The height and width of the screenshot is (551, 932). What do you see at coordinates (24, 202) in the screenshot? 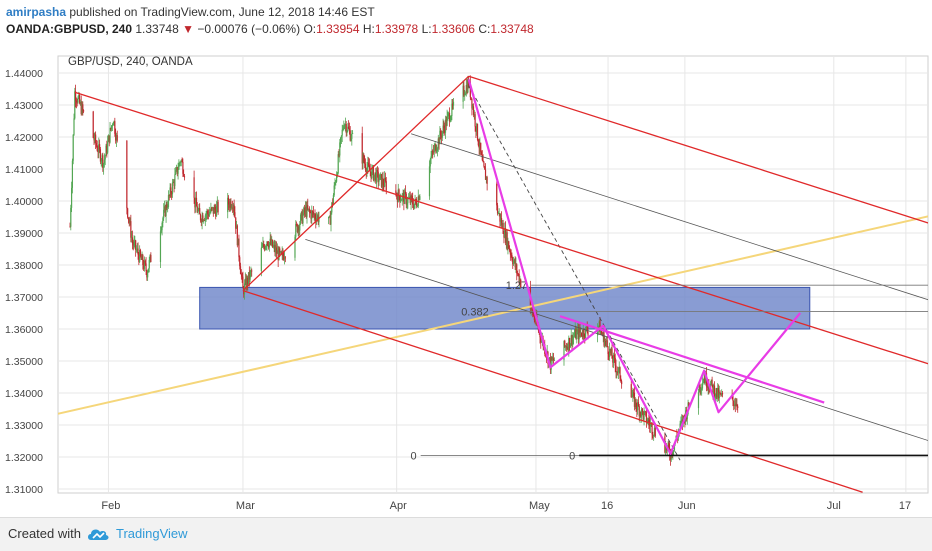
I see `y-tick-label: 1.40000` at bounding box center [24, 202].